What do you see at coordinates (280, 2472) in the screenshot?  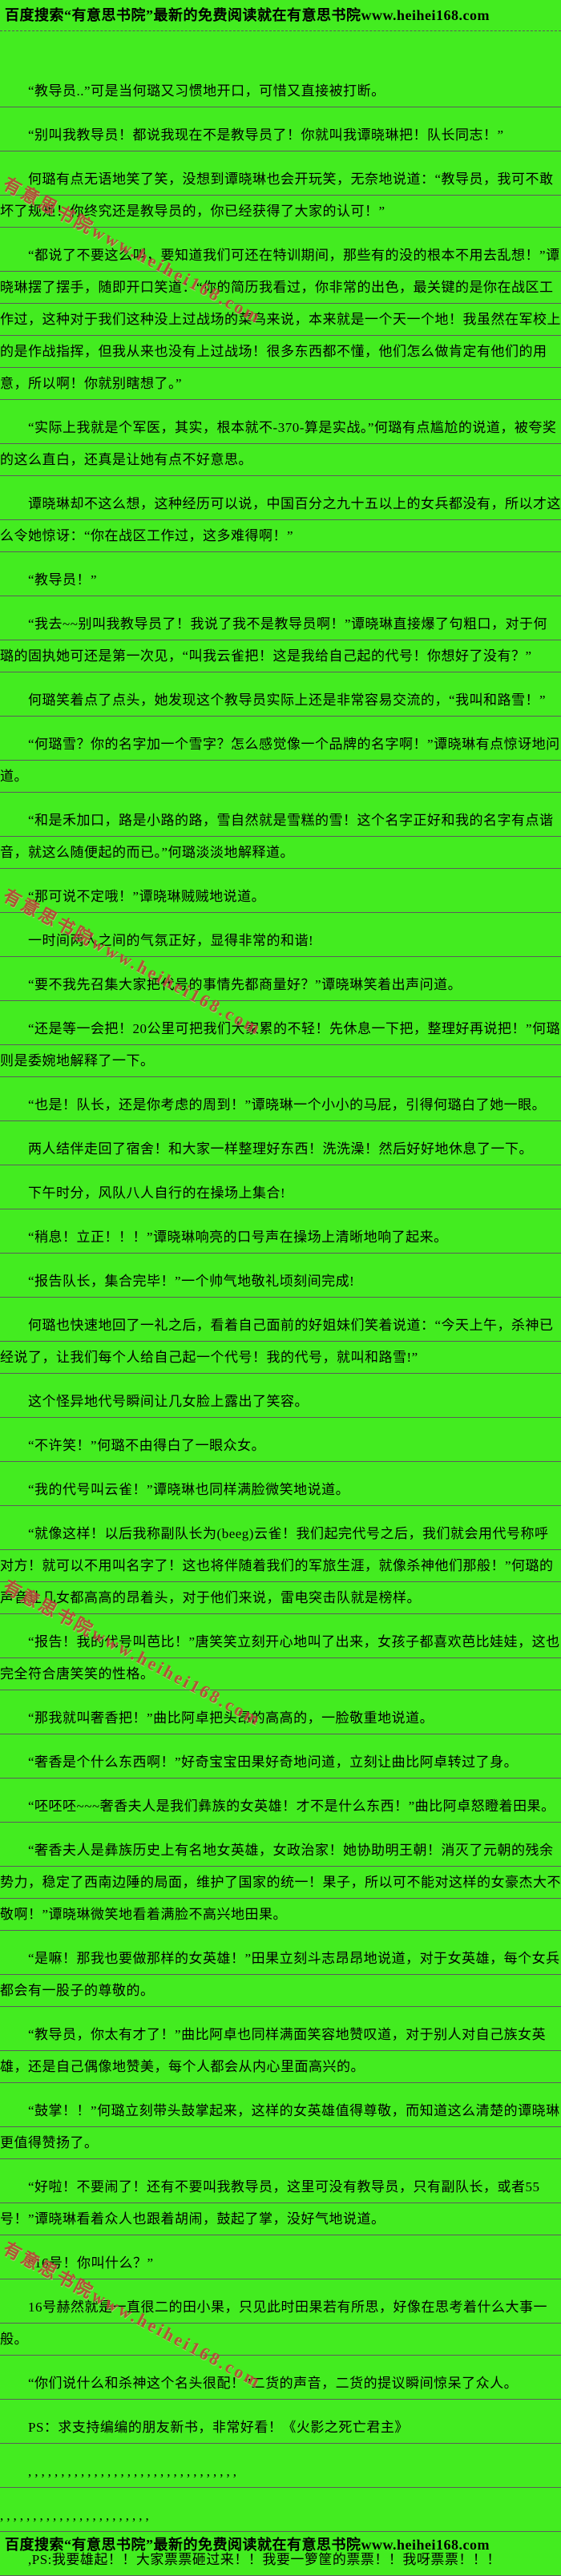 I see `novel-paragraph: ,,,,,,,,,,,,,,,,,,,,,,,,,,,,,,,,` at bounding box center [280, 2472].